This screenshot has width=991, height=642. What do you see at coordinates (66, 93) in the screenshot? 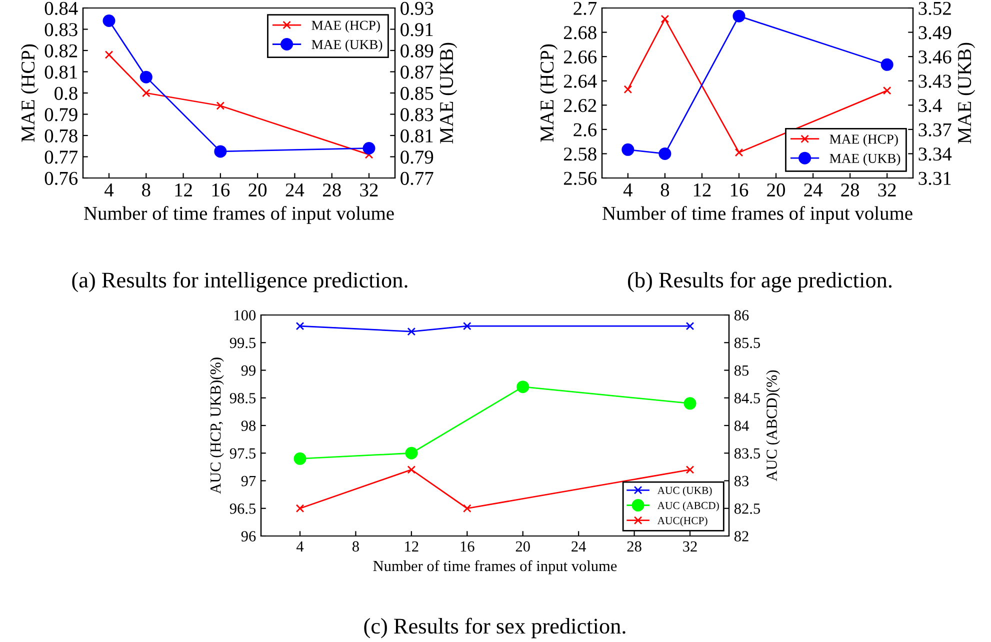
I see `y-tick-label: 0.8` at bounding box center [66, 93].